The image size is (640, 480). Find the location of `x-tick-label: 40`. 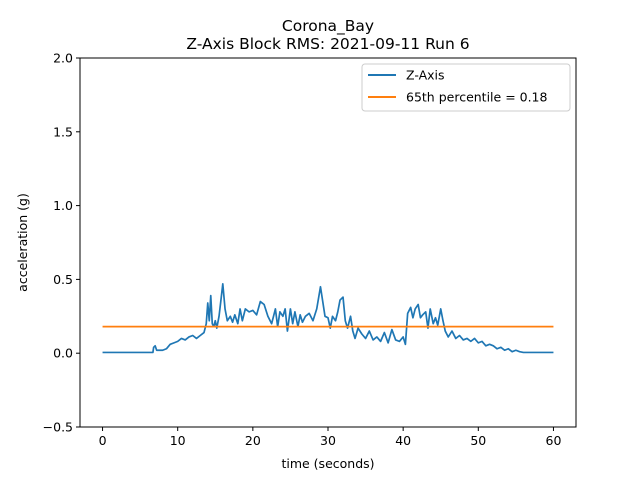

x-tick-label: 40 is located at coordinates (403, 440).